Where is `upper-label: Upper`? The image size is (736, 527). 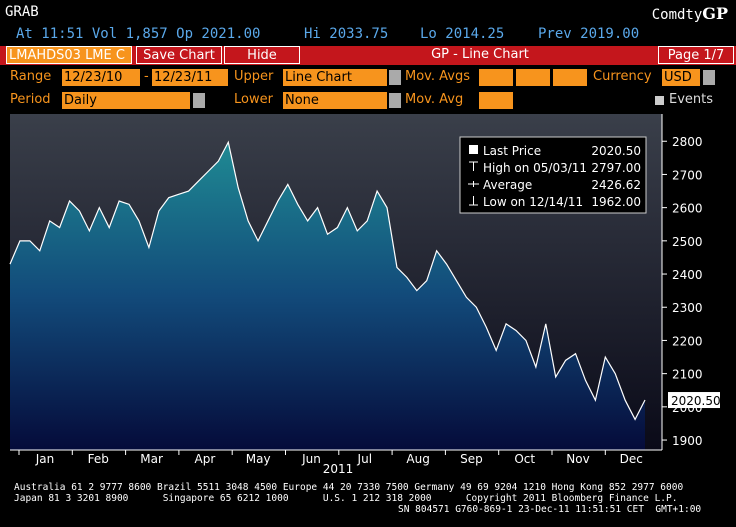 upper-label: Upper is located at coordinates (253, 76).